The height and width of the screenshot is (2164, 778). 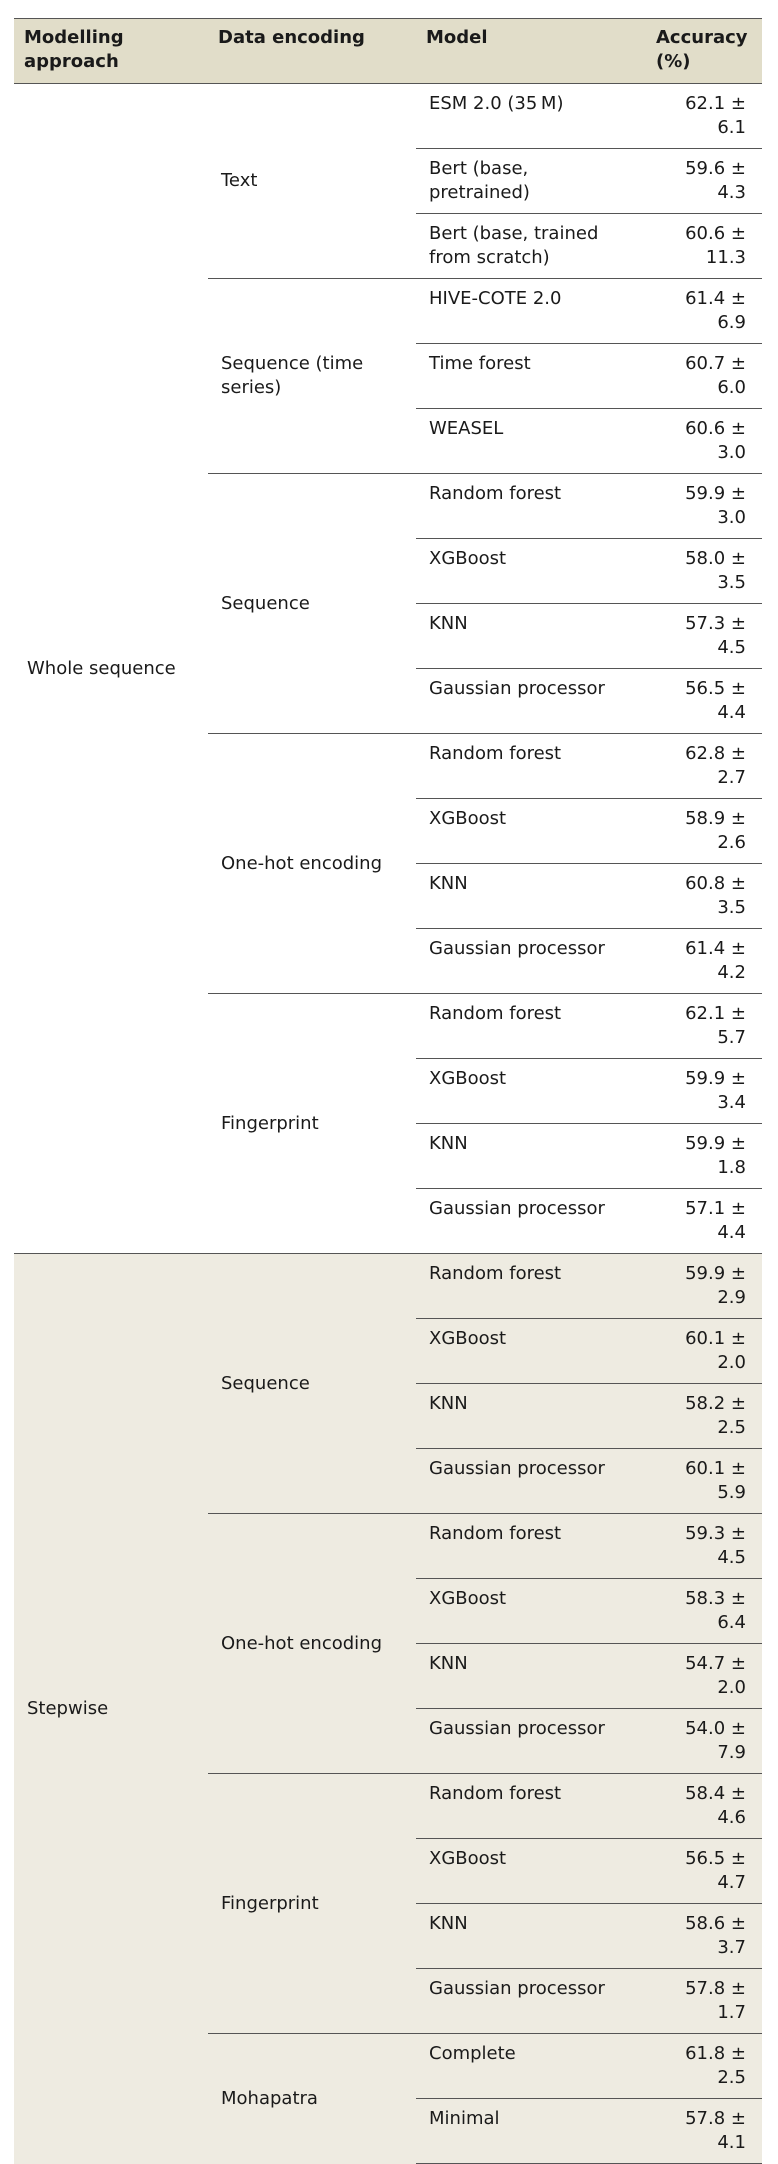 I want to click on table-row: Sequence Random forest 59.9 ± 3.0, so click(x=388, y=603).